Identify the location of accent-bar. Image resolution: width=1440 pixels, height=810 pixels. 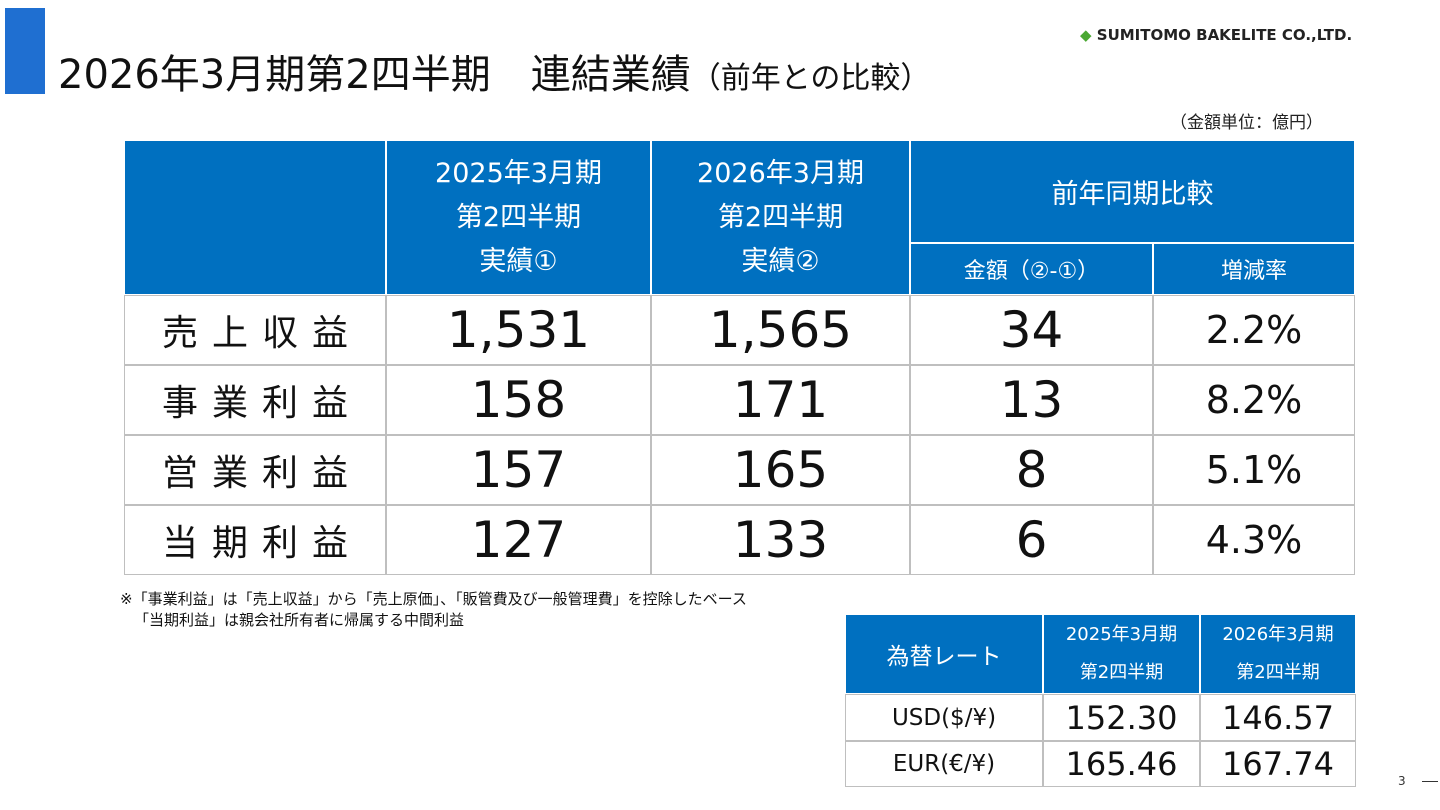
(25, 51).